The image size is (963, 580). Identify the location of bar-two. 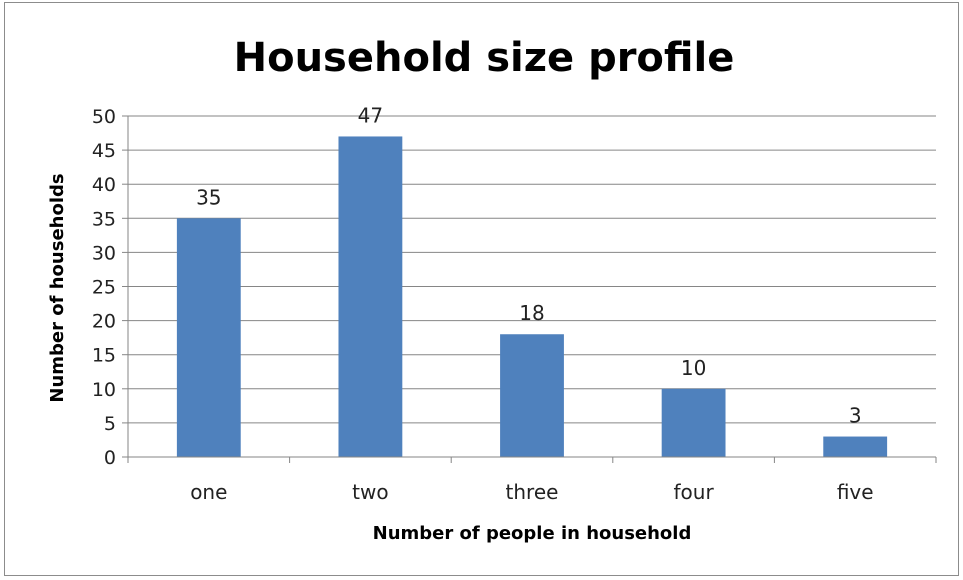
(370, 296).